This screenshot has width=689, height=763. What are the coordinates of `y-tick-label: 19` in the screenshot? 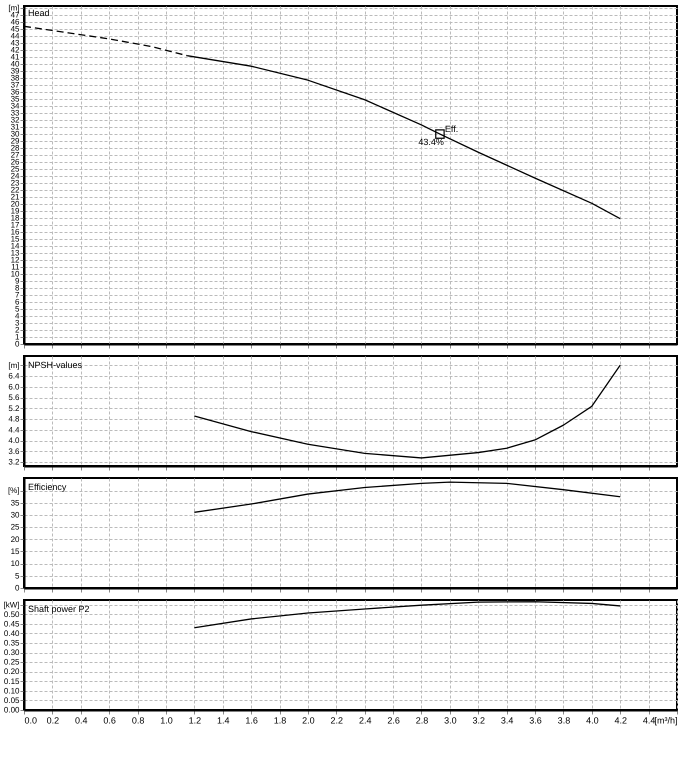 It's located at (15, 211).